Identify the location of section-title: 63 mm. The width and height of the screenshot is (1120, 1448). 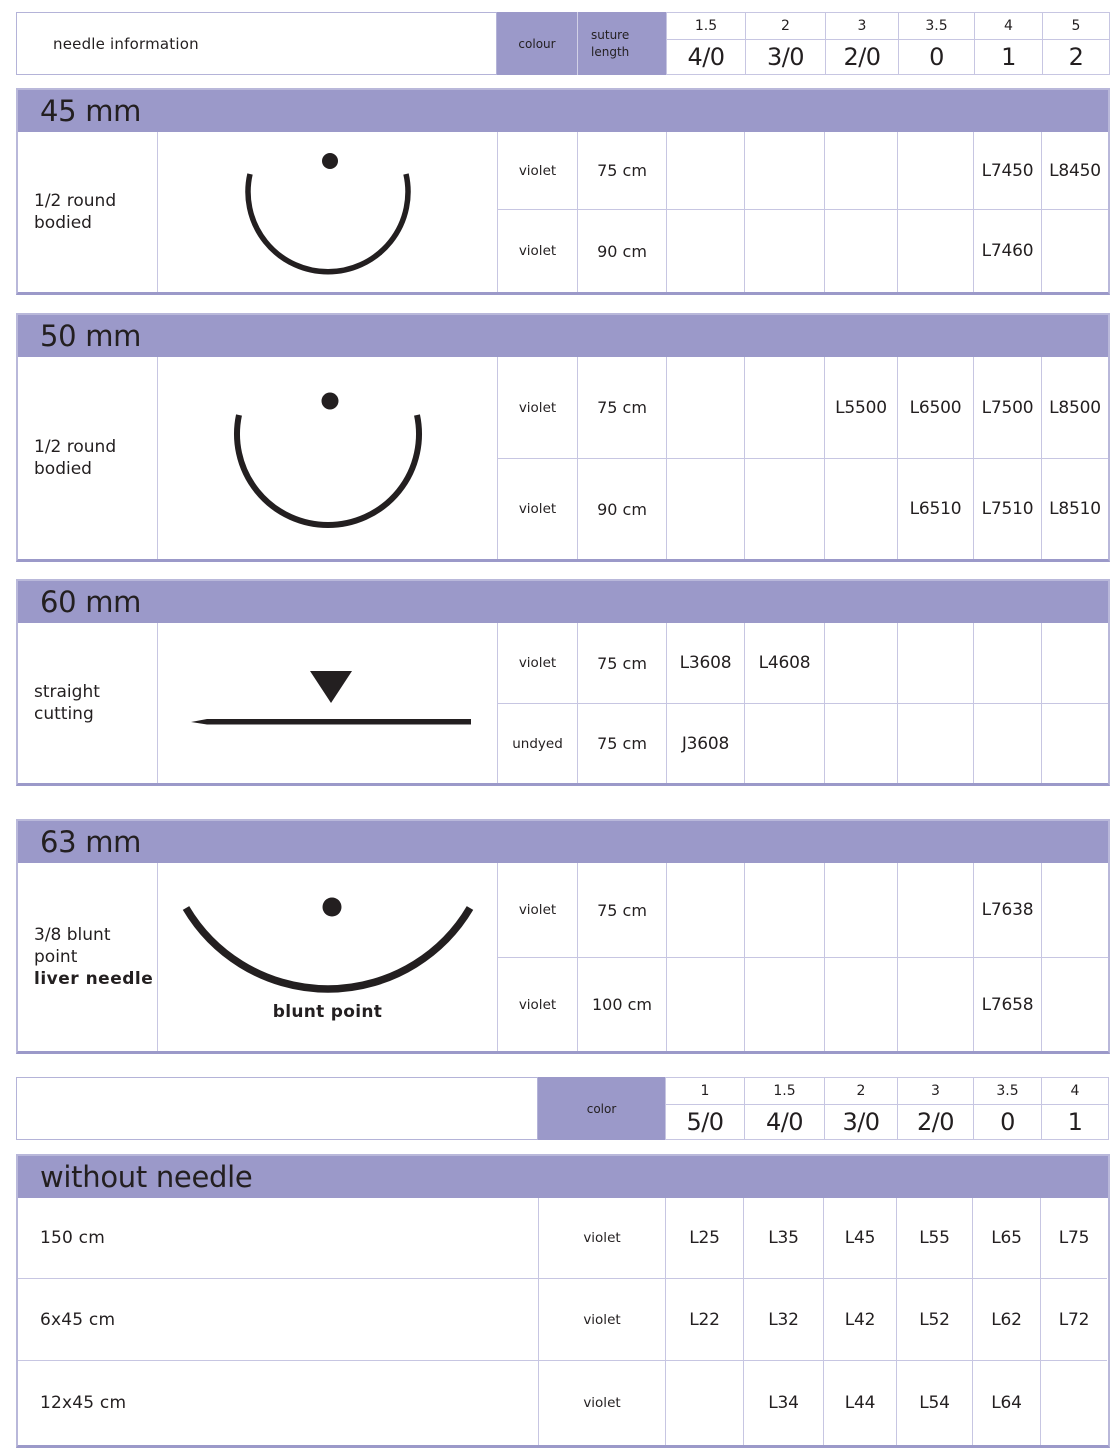
(91, 842).